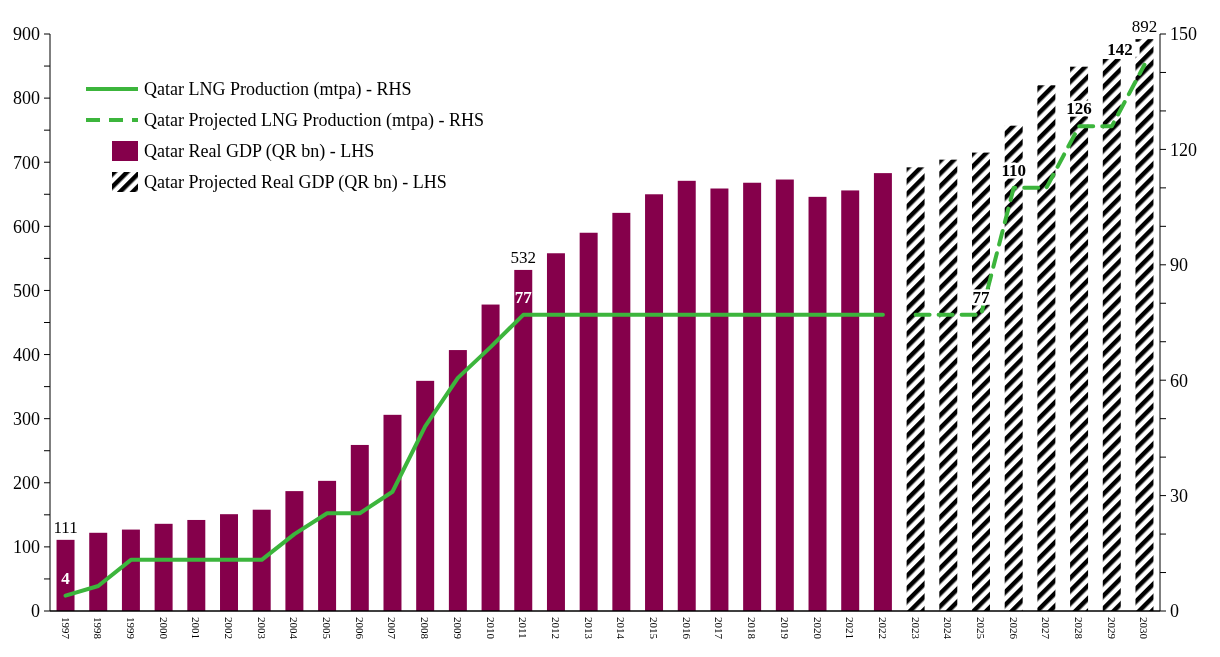 This screenshot has width=1220, height=657. I want to click on data-label: 142, so click(1120, 49).